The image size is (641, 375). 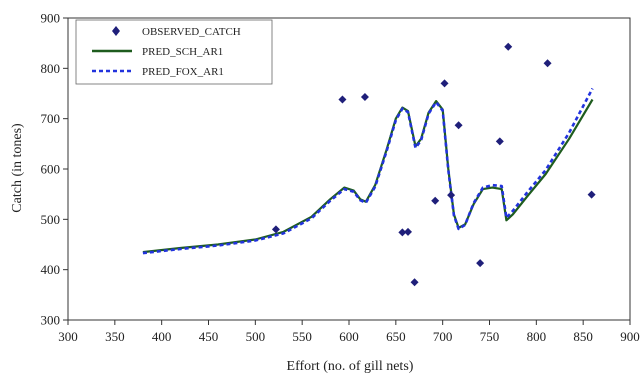 I want to click on legend: OBSERVED_CATCH PRED_SCH_AR1 PRED_FOX_AR1, so click(x=174, y=52).